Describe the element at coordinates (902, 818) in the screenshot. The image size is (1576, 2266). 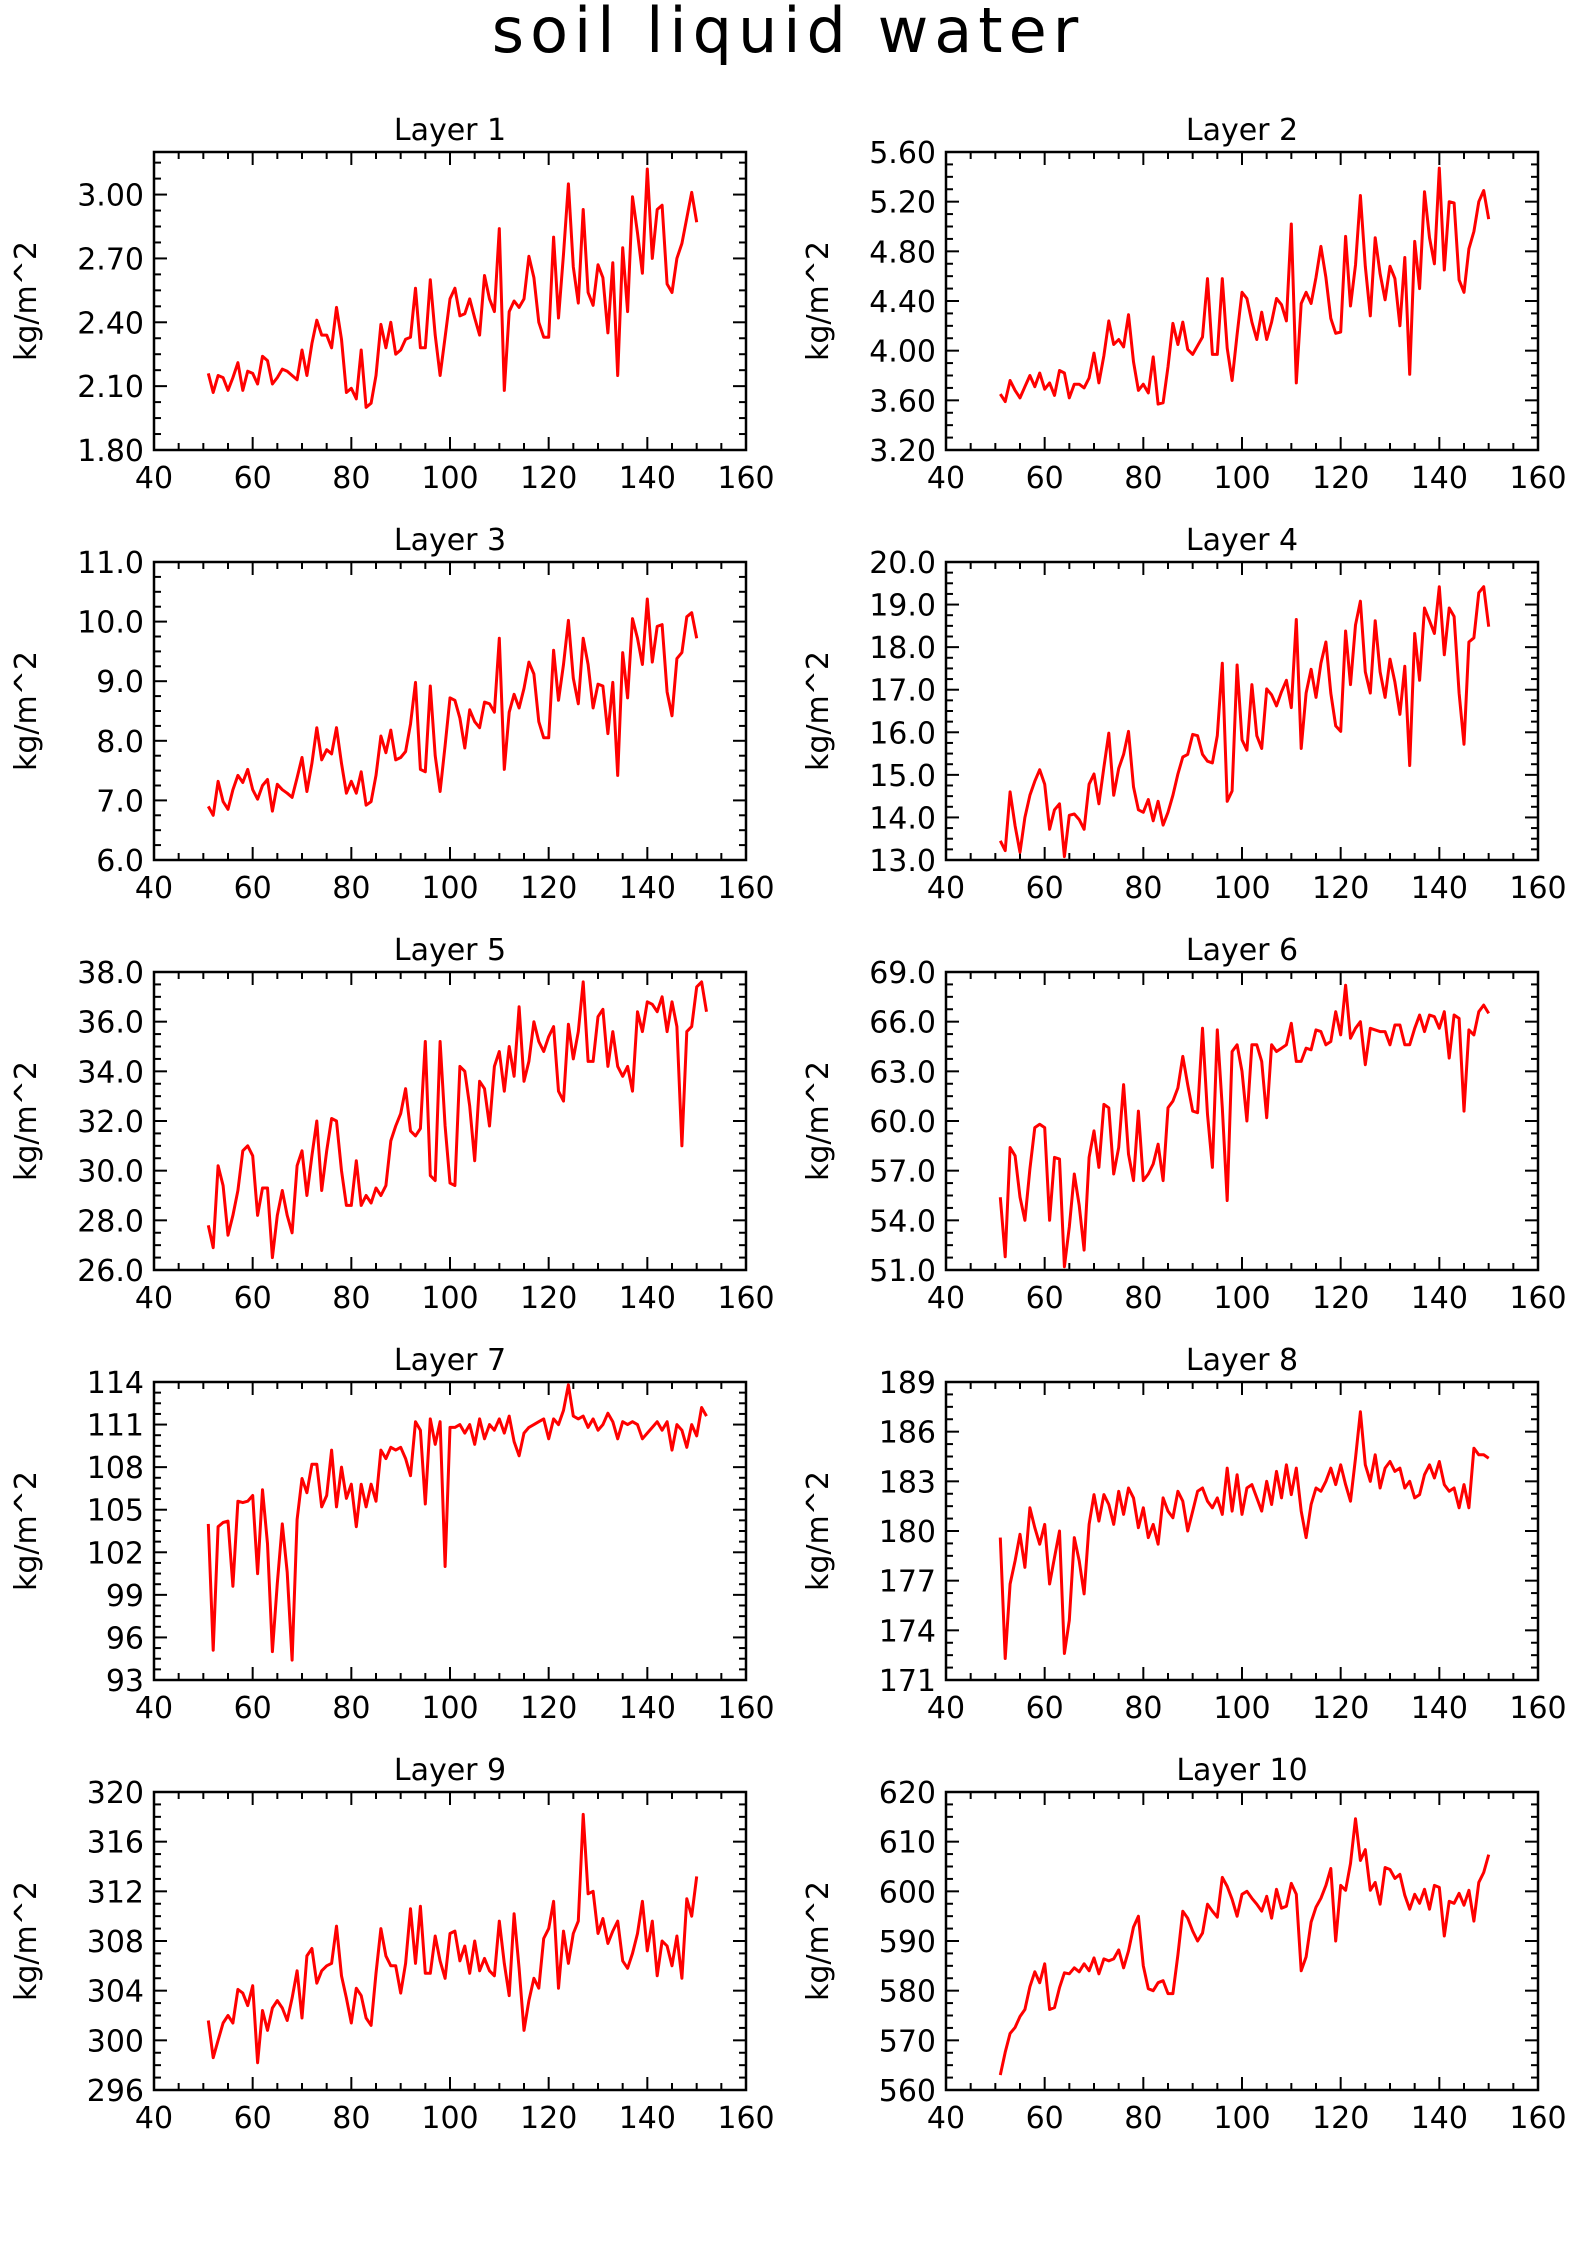
I see `y-tick-label: 14.0` at that location.